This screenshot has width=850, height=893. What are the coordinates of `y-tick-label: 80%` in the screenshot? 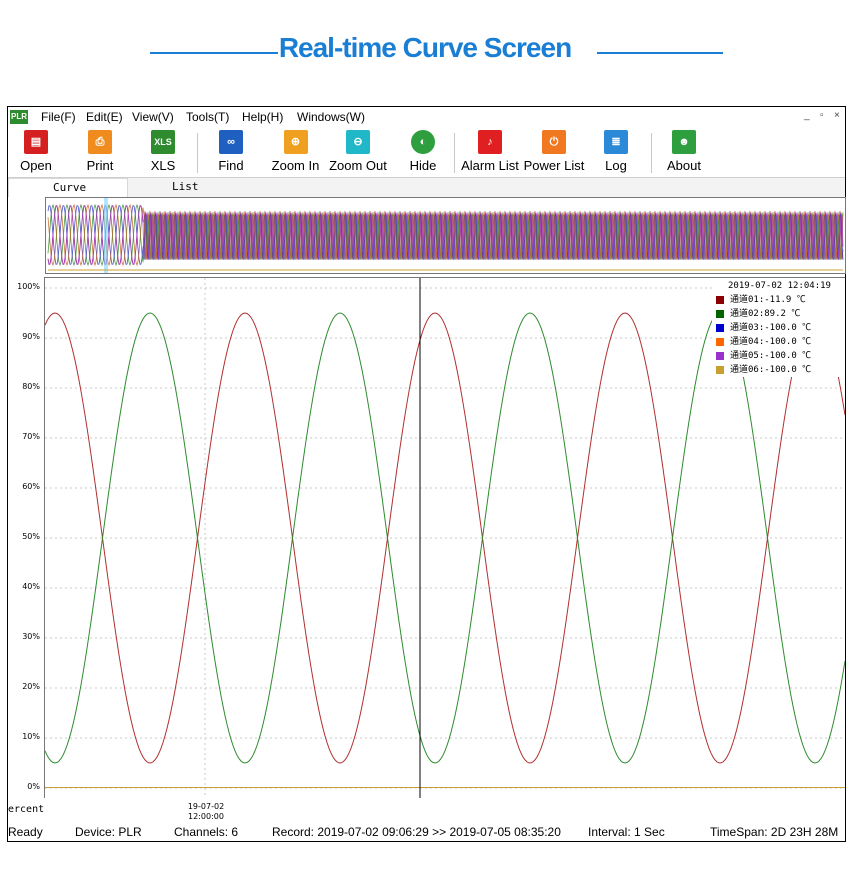 It's located at (31, 386).